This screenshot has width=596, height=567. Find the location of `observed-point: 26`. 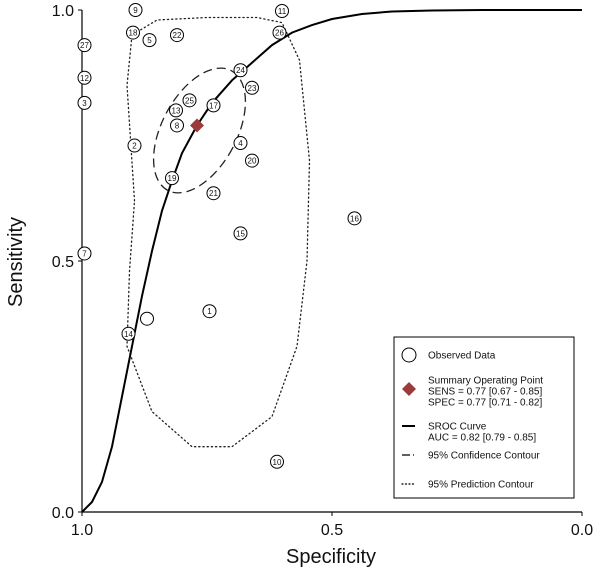

observed-point: 26 is located at coordinates (279, 32).